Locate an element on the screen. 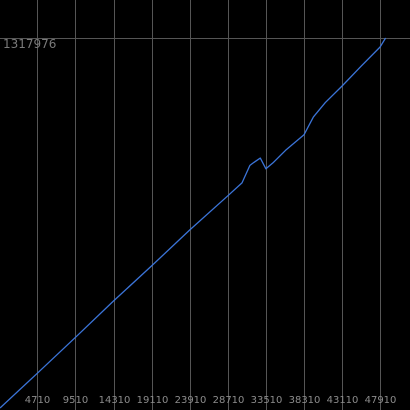 The width and height of the screenshot is (410, 410). x-tick-label: 43110 is located at coordinates (343, 400).